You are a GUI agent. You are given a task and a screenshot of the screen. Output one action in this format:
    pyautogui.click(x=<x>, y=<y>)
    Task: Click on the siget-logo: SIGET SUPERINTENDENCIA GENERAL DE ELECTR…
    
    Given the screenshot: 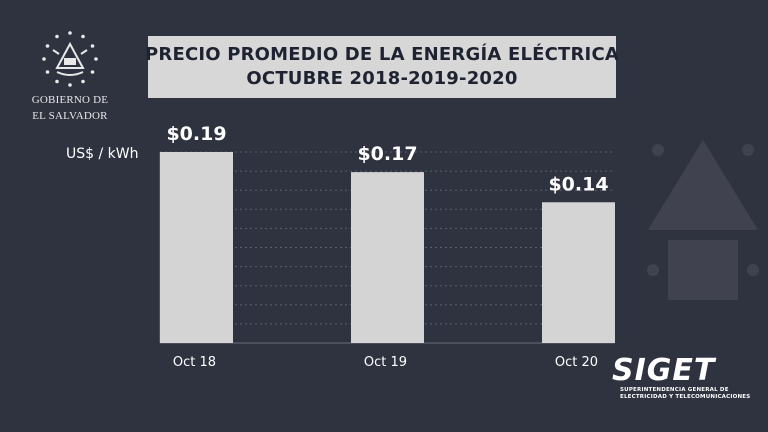 What is the action you would take?
    pyautogui.click(x=682, y=378)
    